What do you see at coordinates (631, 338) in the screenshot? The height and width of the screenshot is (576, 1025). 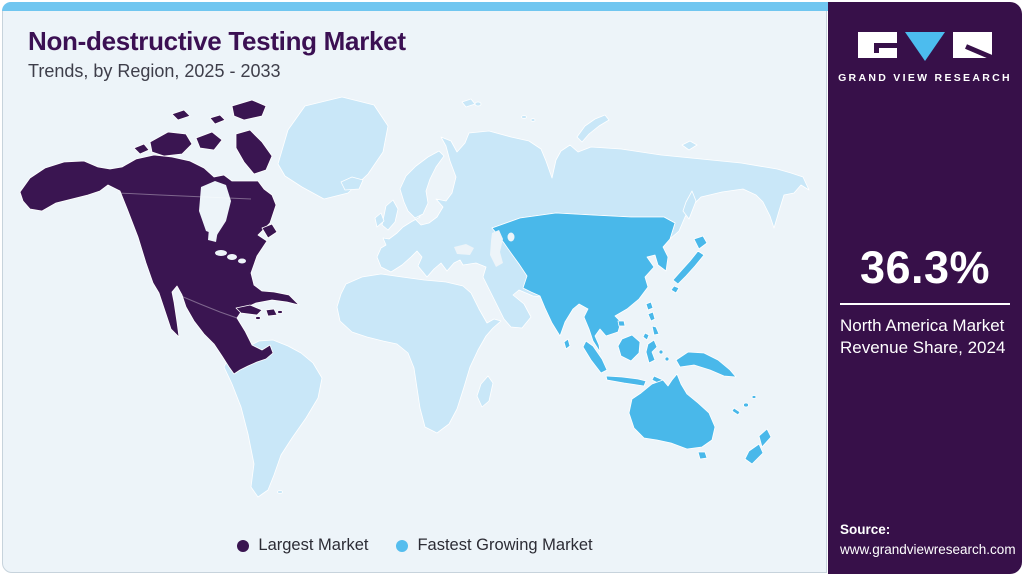 I see `region-asia-pacific` at bounding box center [631, 338].